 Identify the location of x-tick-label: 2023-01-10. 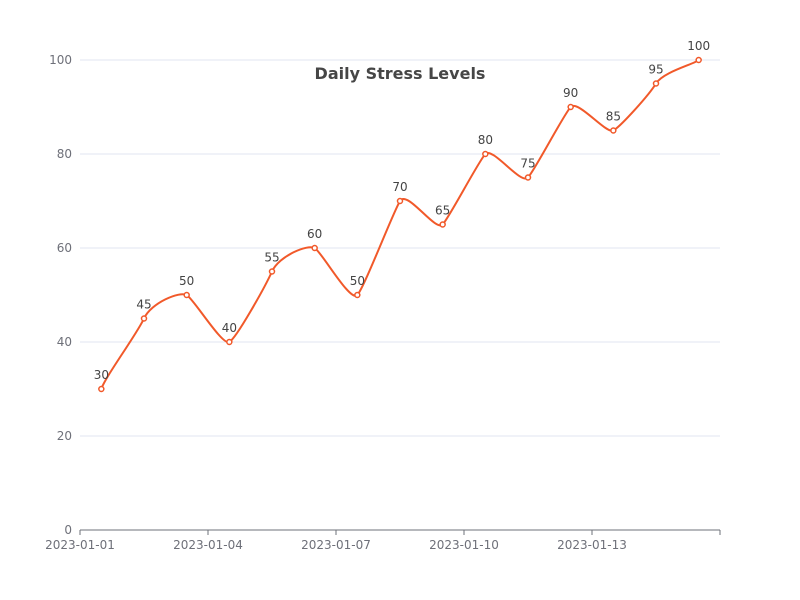
(464, 545).